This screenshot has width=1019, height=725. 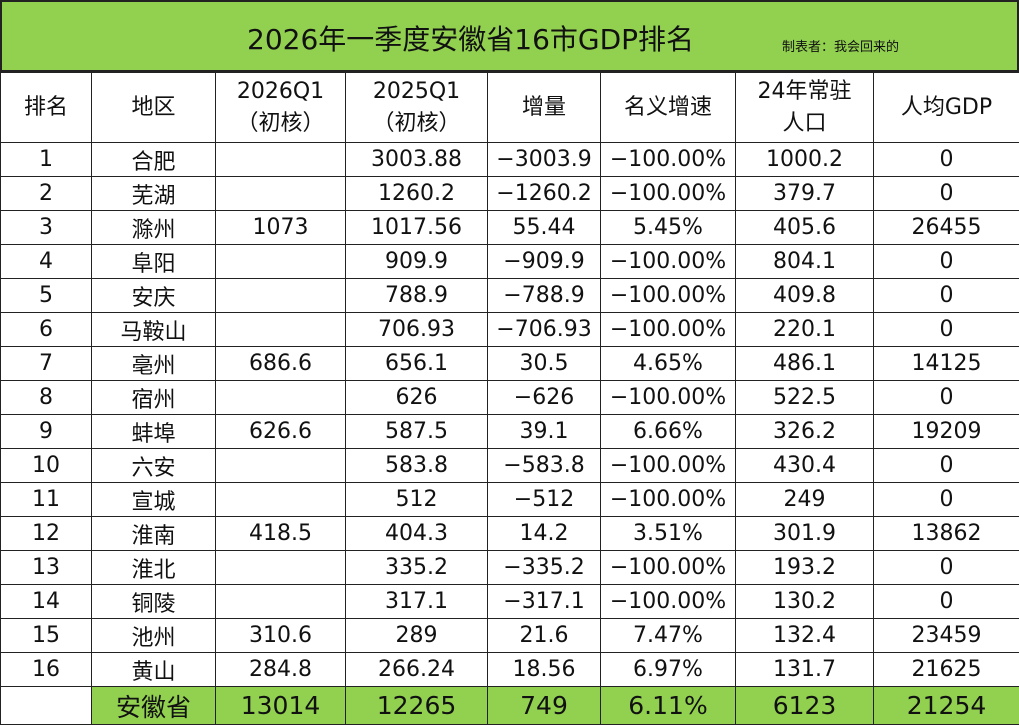 What do you see at coordinates (544, 466) in the screenshot?
I see `cell-increase: −583.8` at bounding box center [544, 466].